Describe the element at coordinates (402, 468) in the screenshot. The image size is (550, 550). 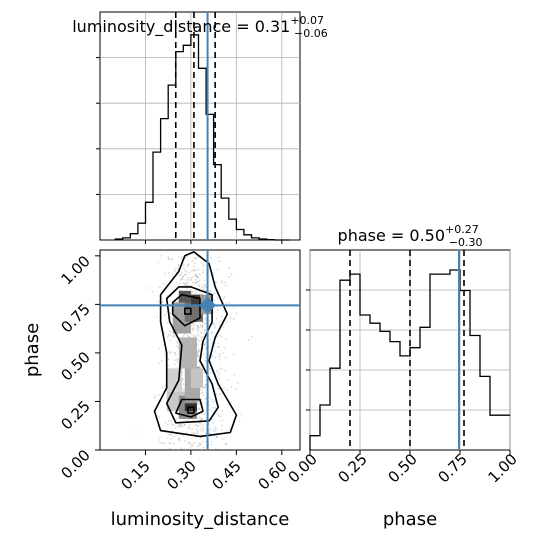
I see `phase-x-tick-labels: 0.00 0.25 0.50 0.75 1.00` at that location.